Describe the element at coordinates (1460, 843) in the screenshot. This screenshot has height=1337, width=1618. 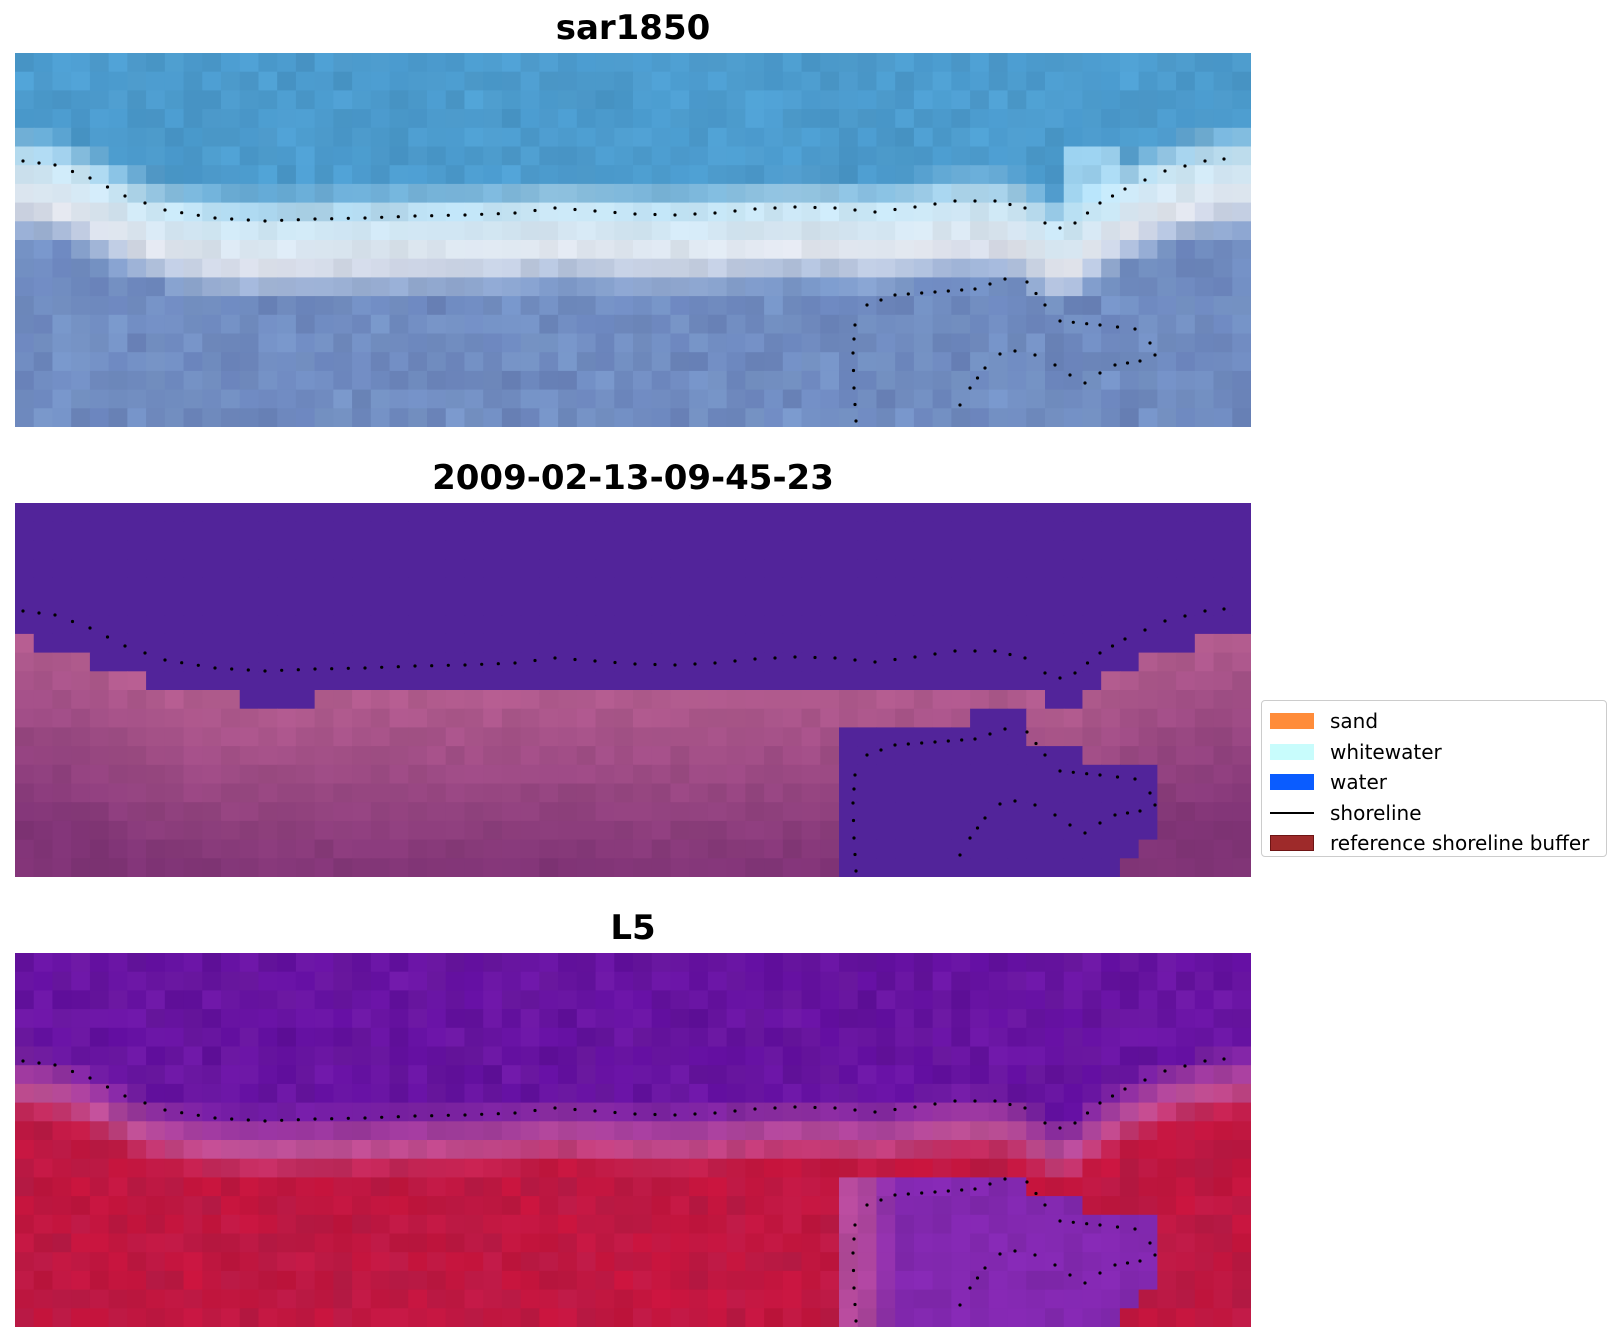
I see `legend-label-reference-buffer: reference shoreline buffer` at that location.